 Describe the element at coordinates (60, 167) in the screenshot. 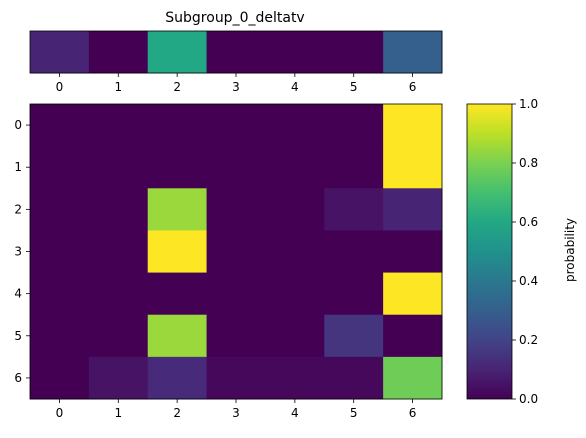

I see `main-cell-r1-c0` at that location.